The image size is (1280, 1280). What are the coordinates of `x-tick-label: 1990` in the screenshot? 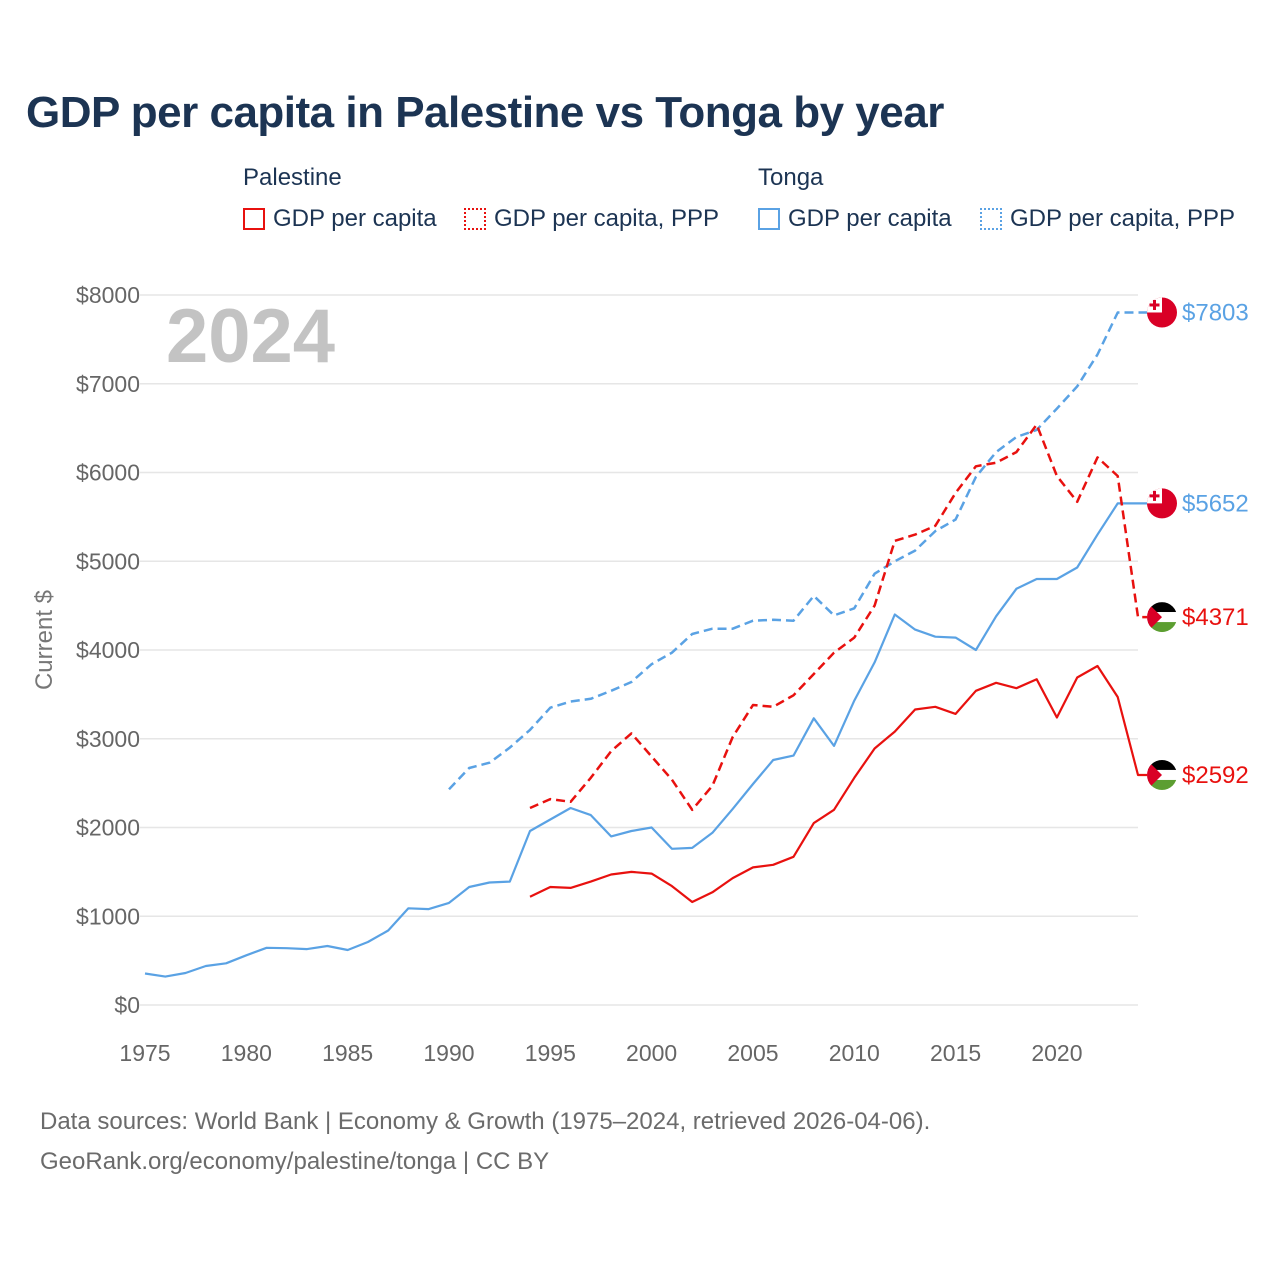 It's located at (448, 1053).